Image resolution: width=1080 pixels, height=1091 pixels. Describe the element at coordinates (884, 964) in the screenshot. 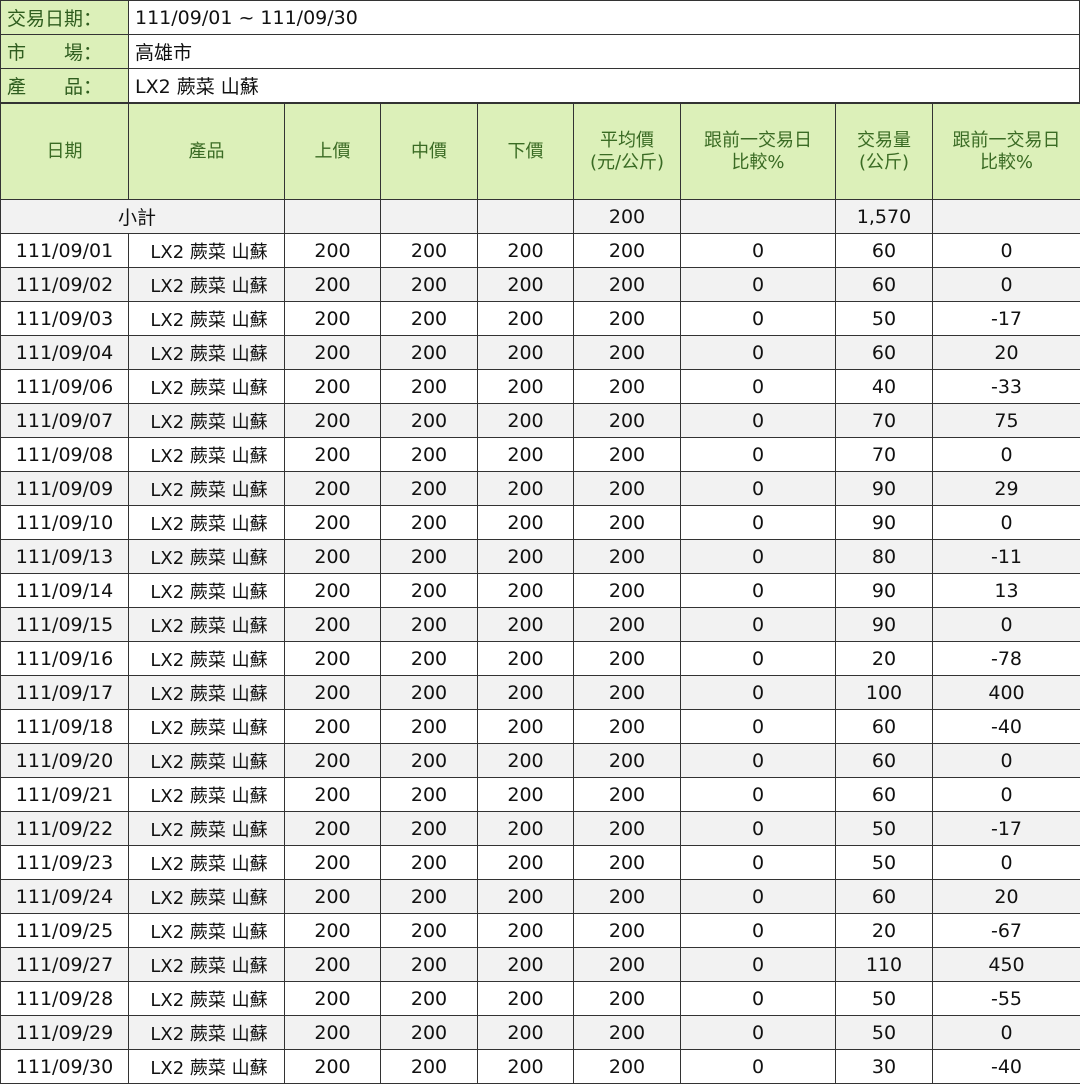

I see `cell-volume: 110` at that location.